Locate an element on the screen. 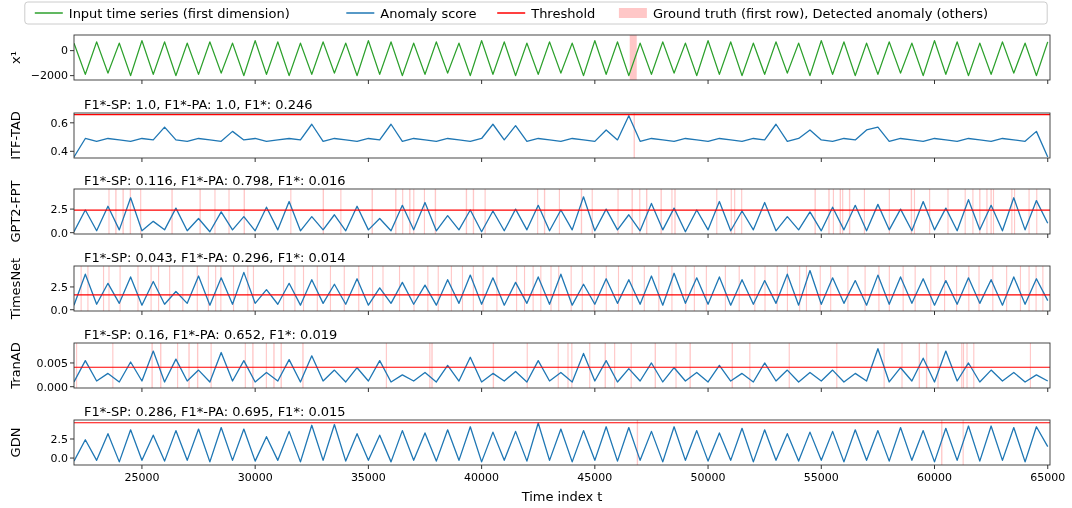  legend-label: Anomaly score is located at coordinates (428, 13).